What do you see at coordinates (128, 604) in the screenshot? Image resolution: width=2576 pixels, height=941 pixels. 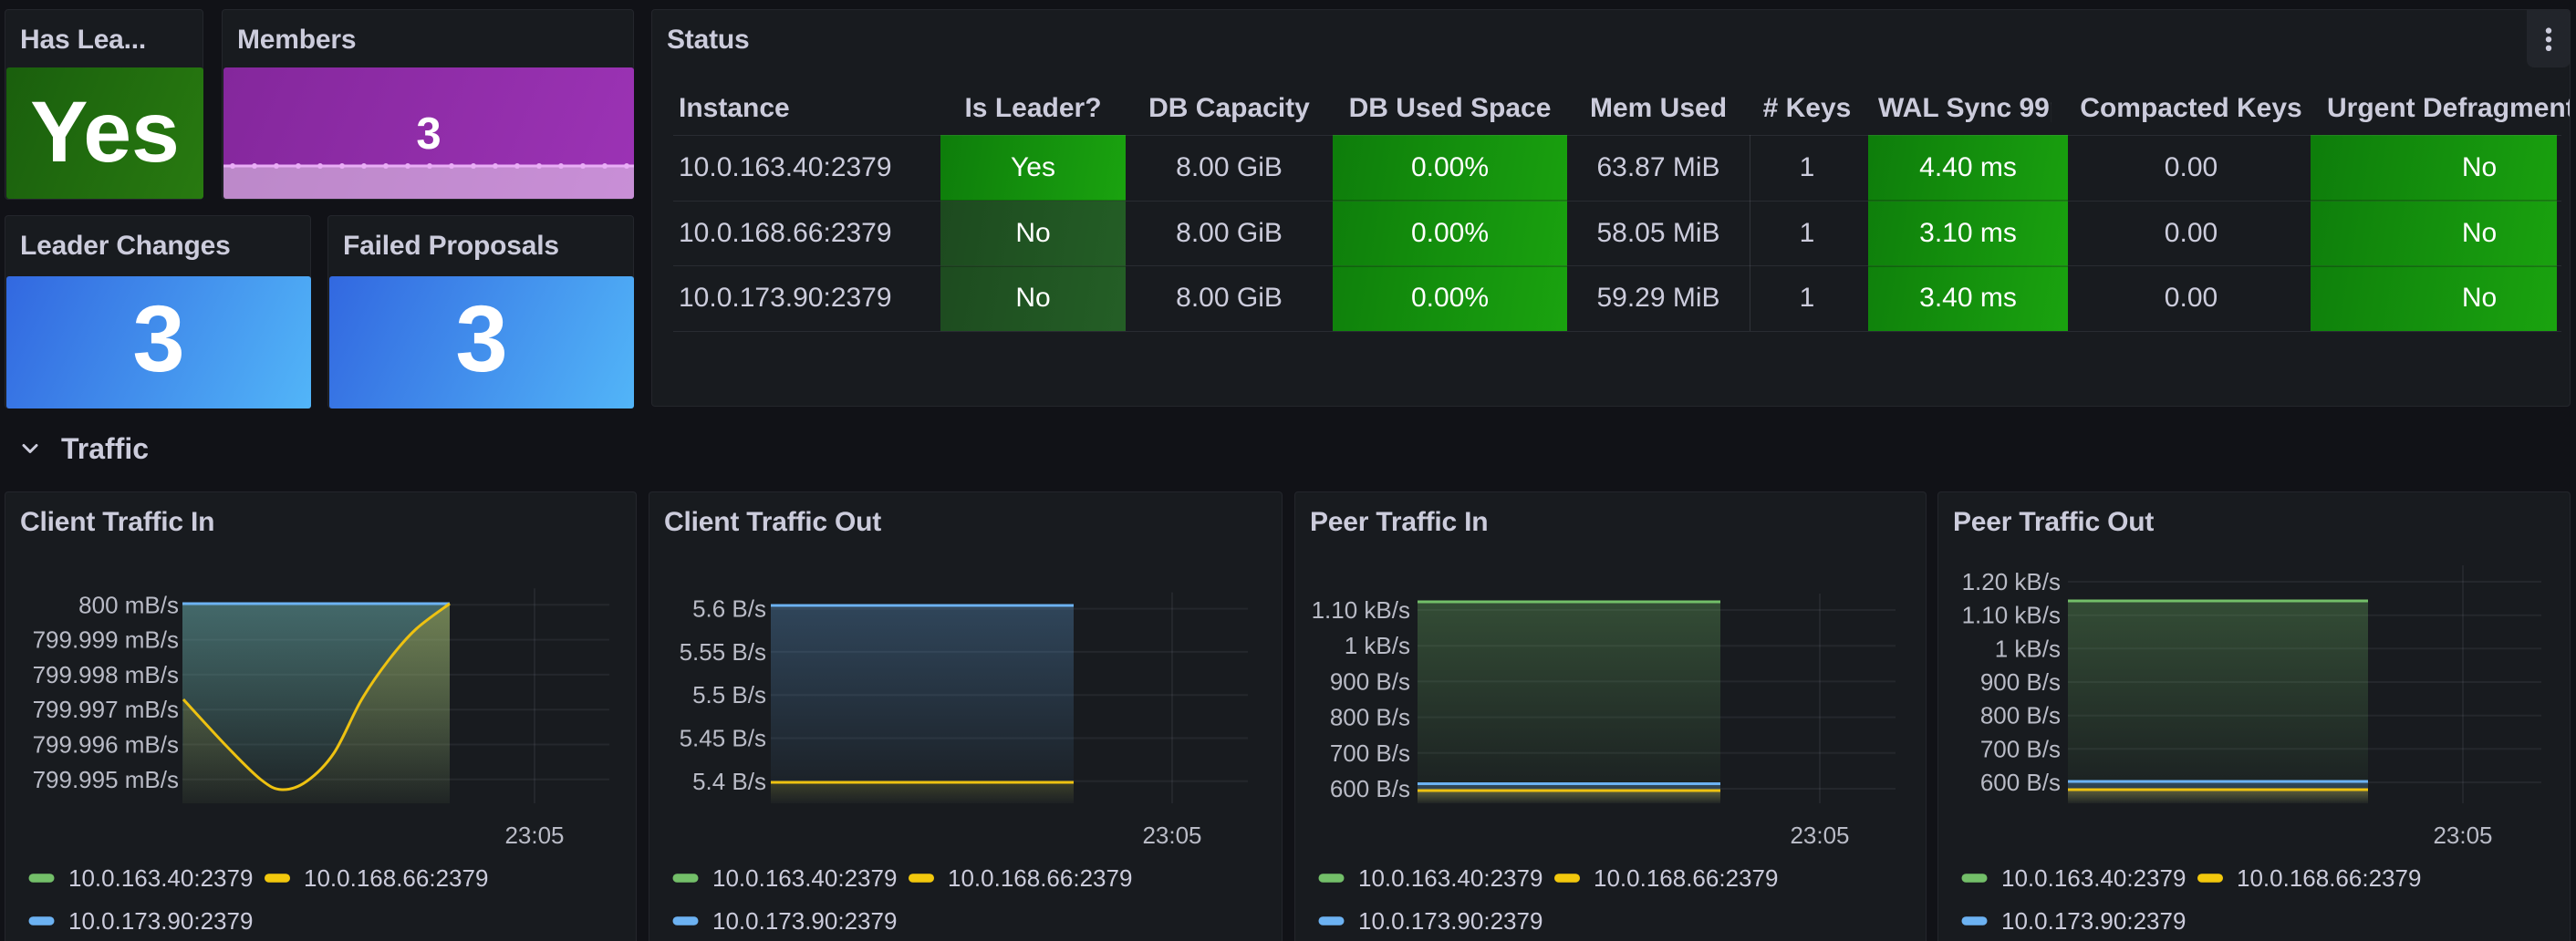 I see `svg-text: 800 mB/s` at bounding box center [128, 604].